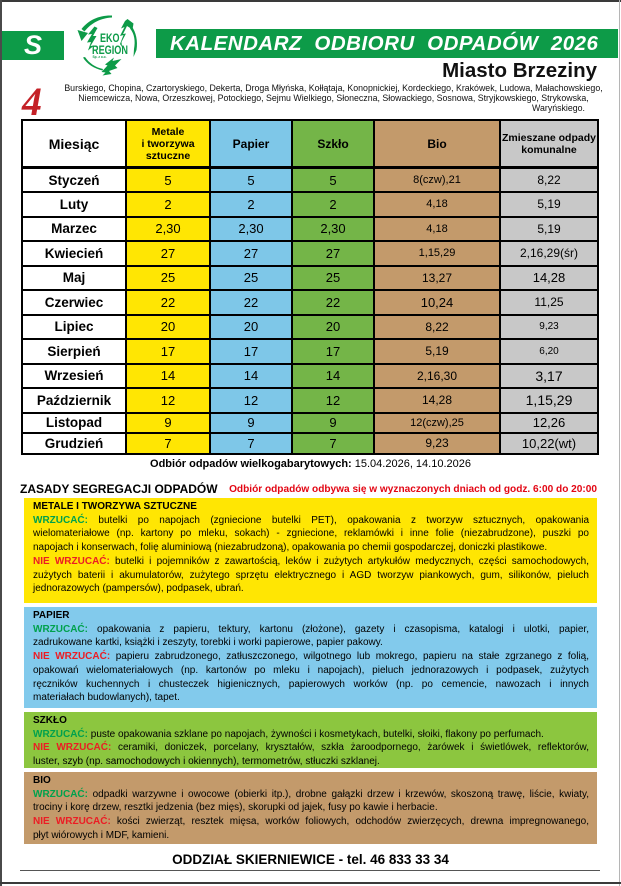  Describe the element at coordinates (110, 39) in the screenshot. I see `svg-text: EKO` at that location.